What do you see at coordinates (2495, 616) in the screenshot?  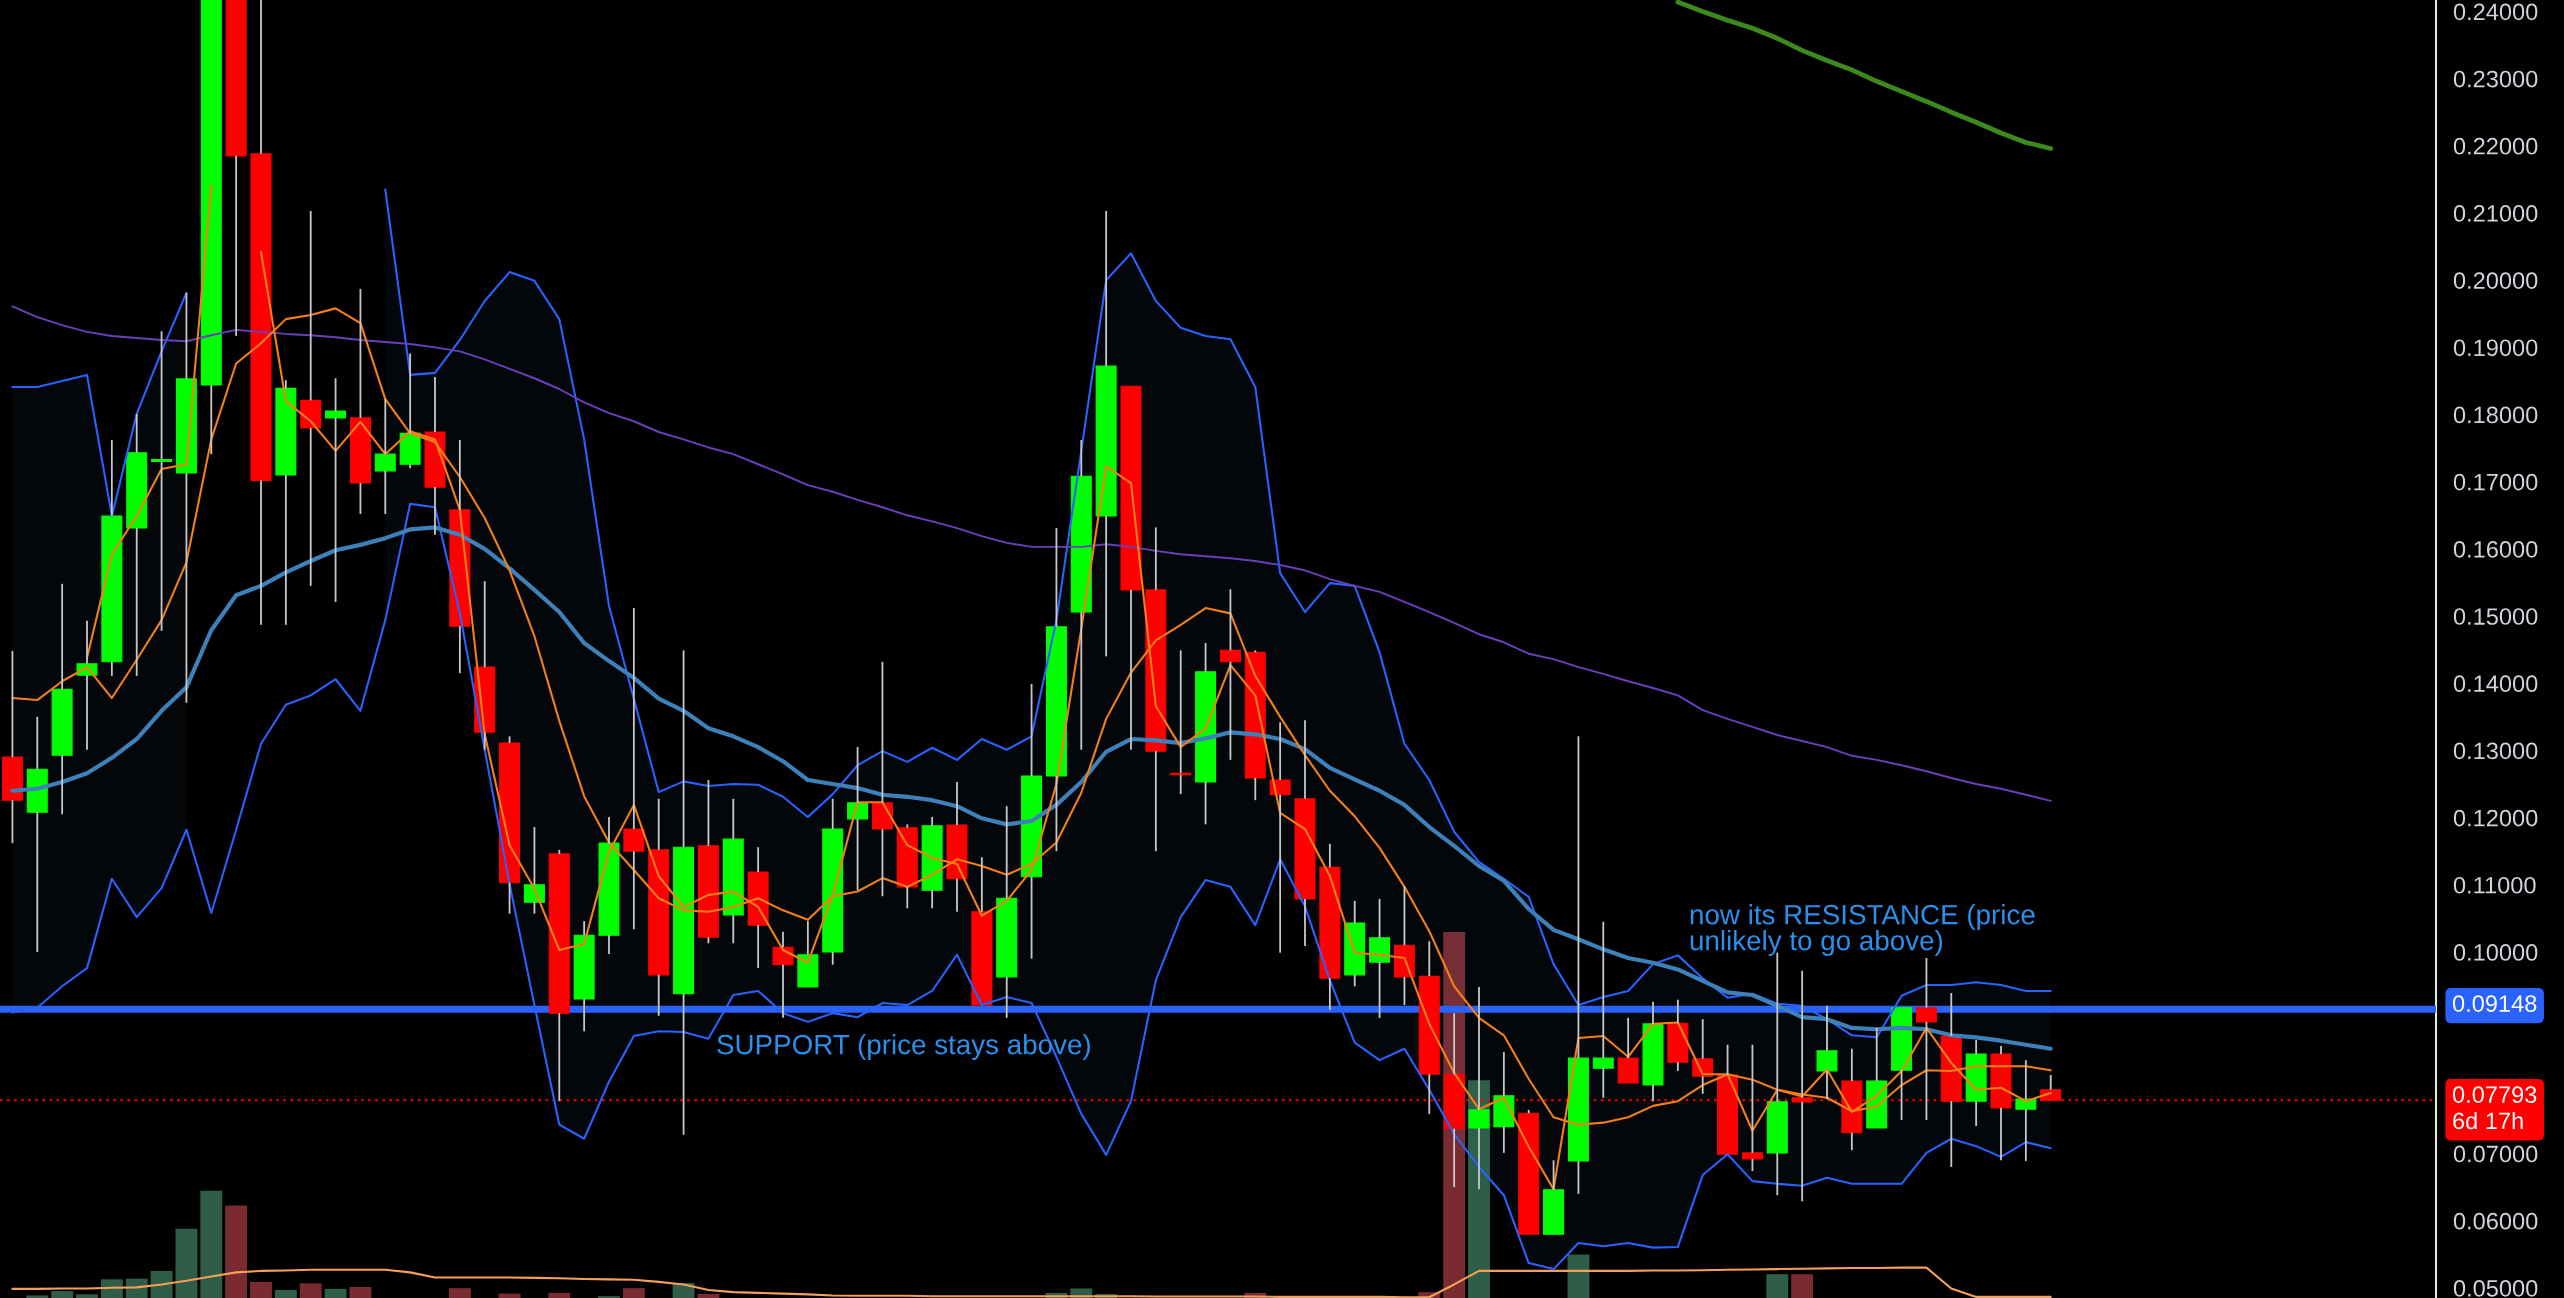 I see `y-tick-label: 0.15000` at bounding box center [2495, 616].